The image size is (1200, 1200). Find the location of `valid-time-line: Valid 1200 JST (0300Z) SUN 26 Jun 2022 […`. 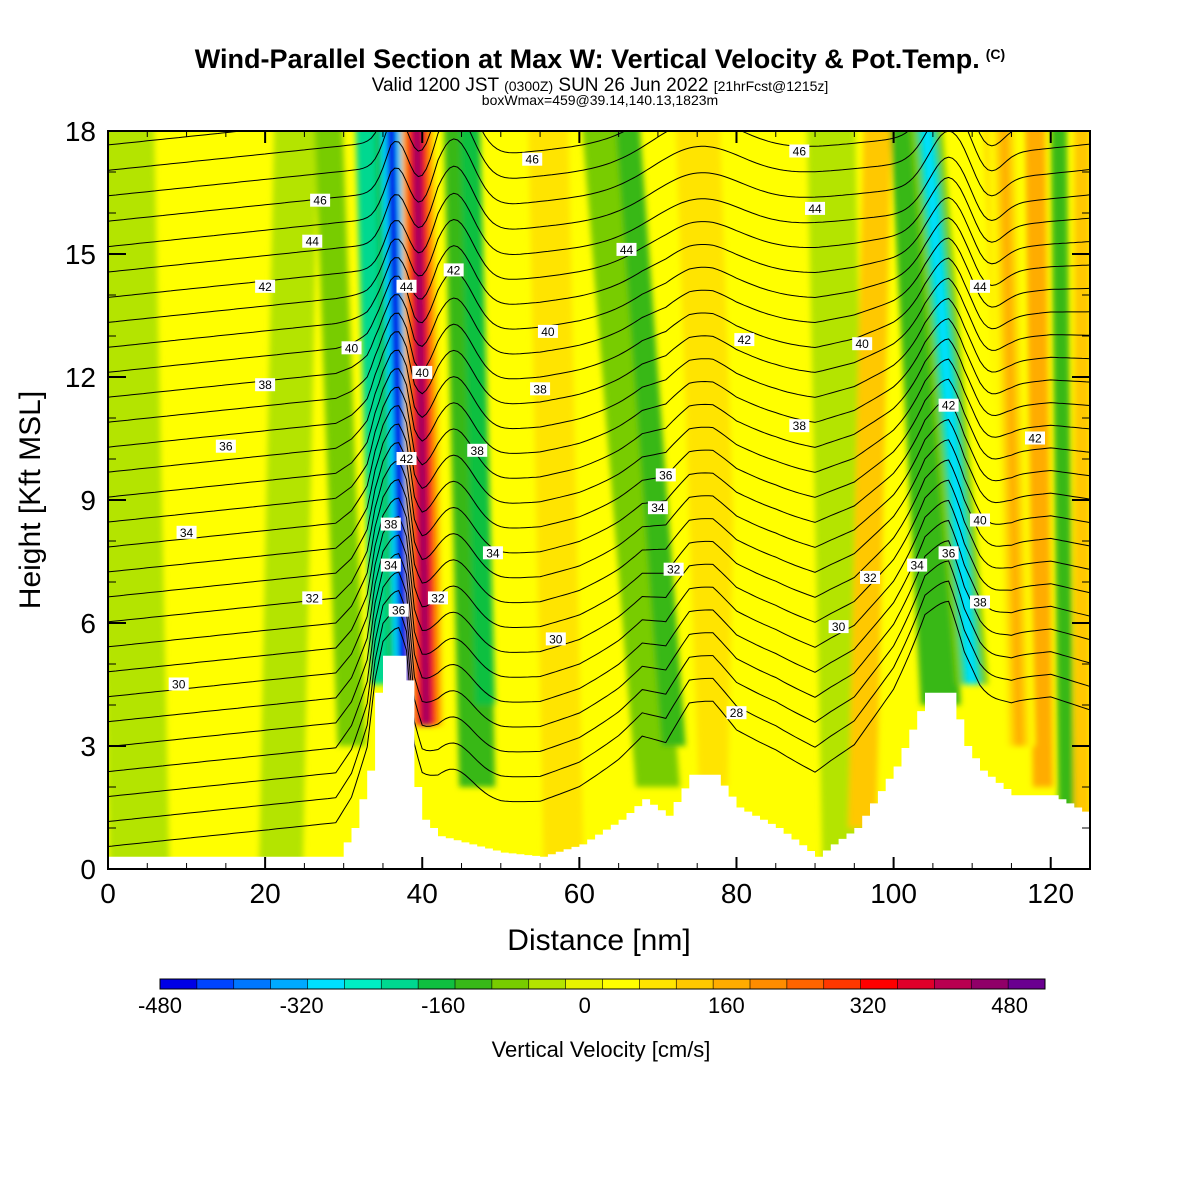

valid-time-line: Valid 1200 JST (0300Z) SUN 26 Jun 2022 [… is located at coordinates (600, 86).